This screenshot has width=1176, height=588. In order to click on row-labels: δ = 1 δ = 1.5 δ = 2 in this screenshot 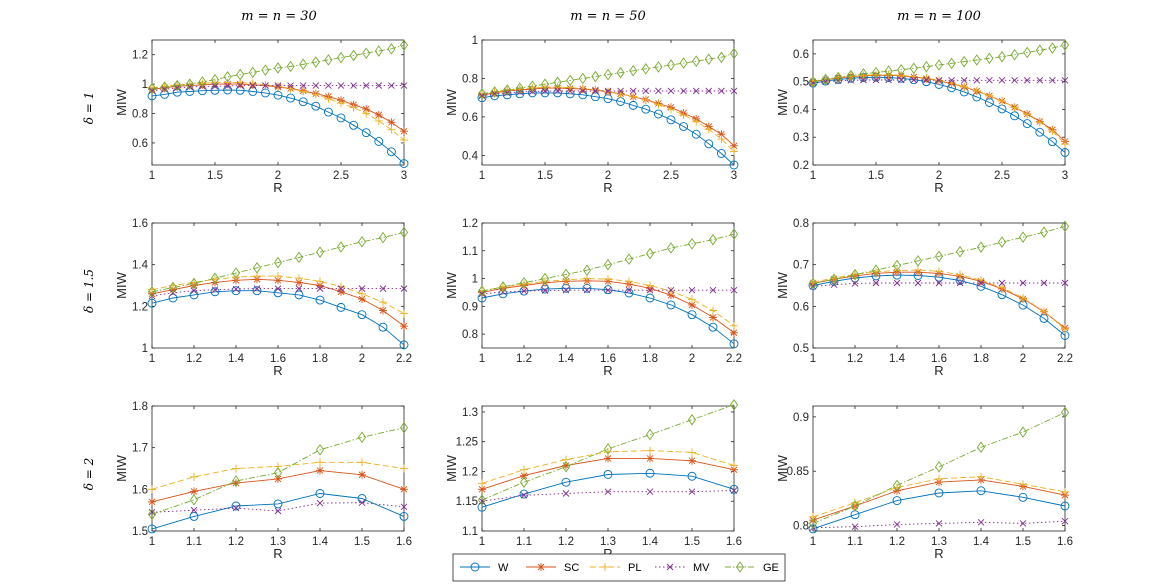, I will do `click(89, 291)`.